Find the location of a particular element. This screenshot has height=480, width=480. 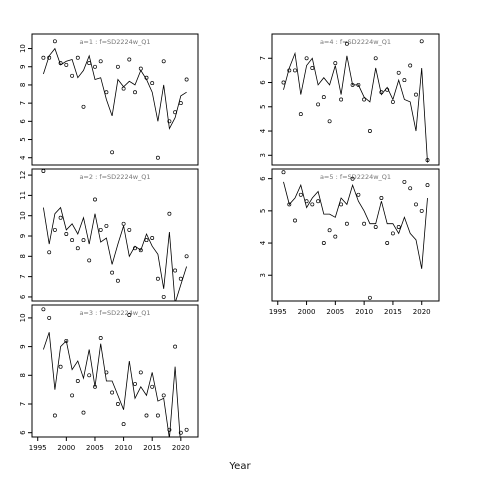

panel-2: a=2 : f=SD2224w_Q1 6 7 8 9 10 11 12 is located at coordinates (109, 235).